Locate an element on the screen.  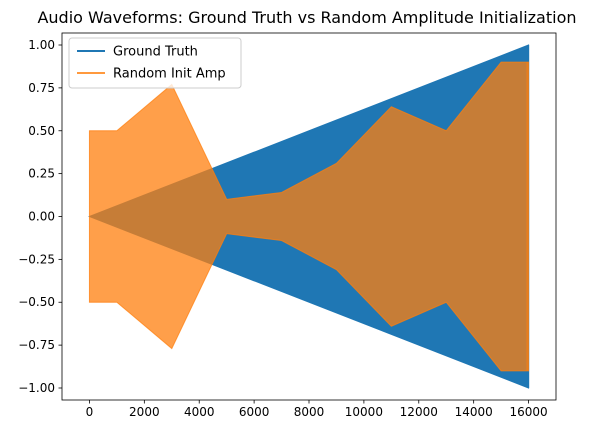
legend-box is located at coordinates (155, 63).